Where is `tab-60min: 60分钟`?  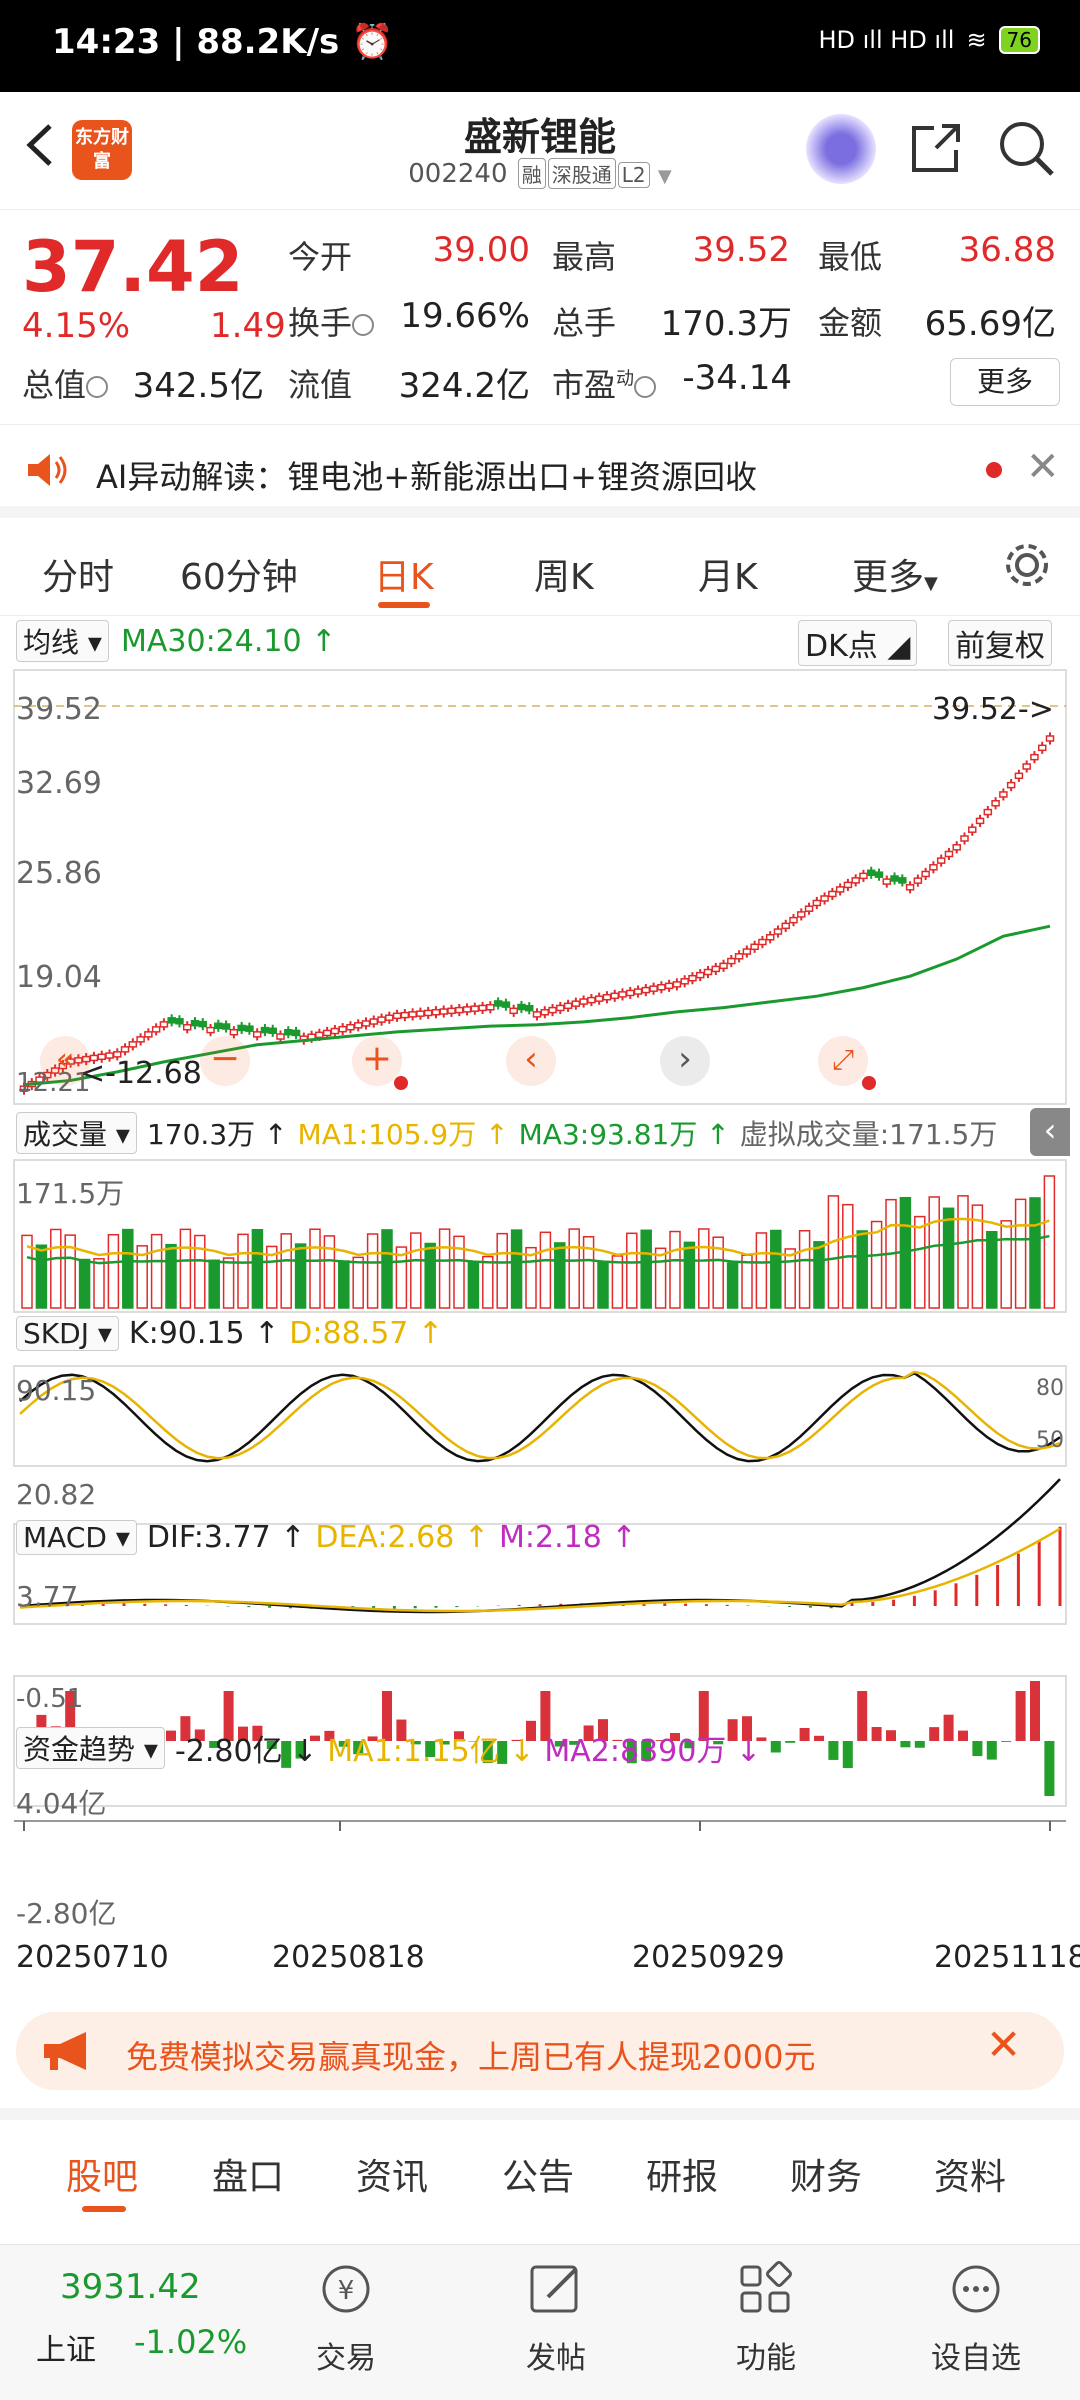 tab-60min: 60分钟 is located at coordinates (239, 577).